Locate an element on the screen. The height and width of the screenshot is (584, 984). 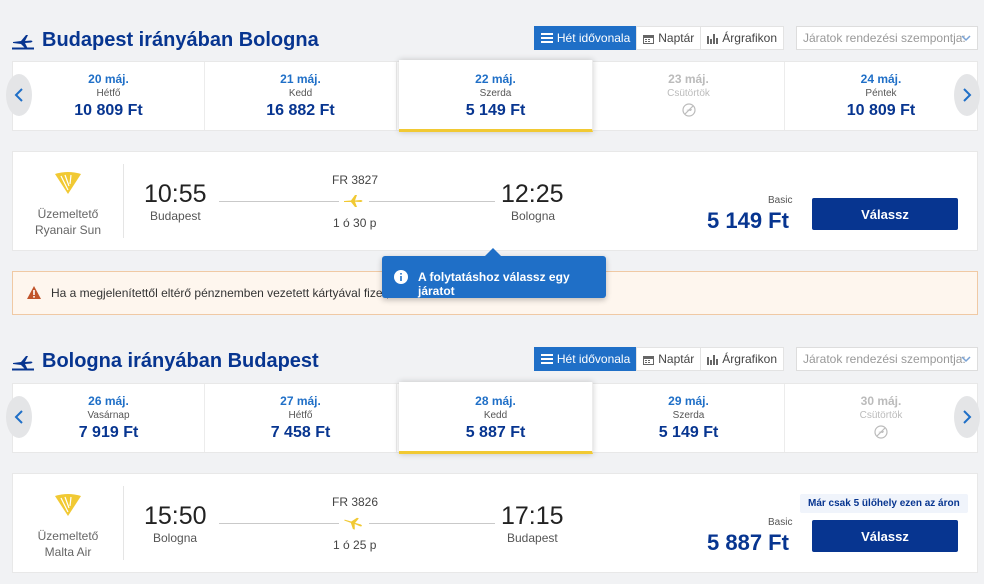
date-option: 20 máj. Hétfő 10 809 Ft is located at coordinates (109, 96).